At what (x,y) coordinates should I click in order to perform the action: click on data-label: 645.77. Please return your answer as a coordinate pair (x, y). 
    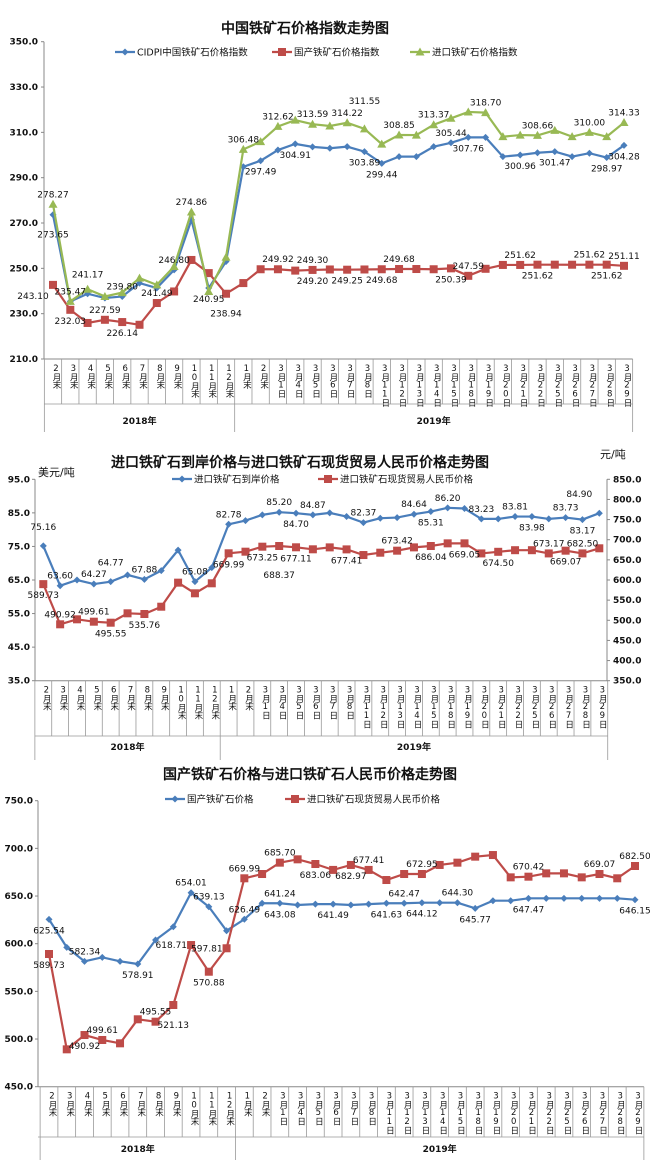
    Looking at the image, I should click on (475, 920).